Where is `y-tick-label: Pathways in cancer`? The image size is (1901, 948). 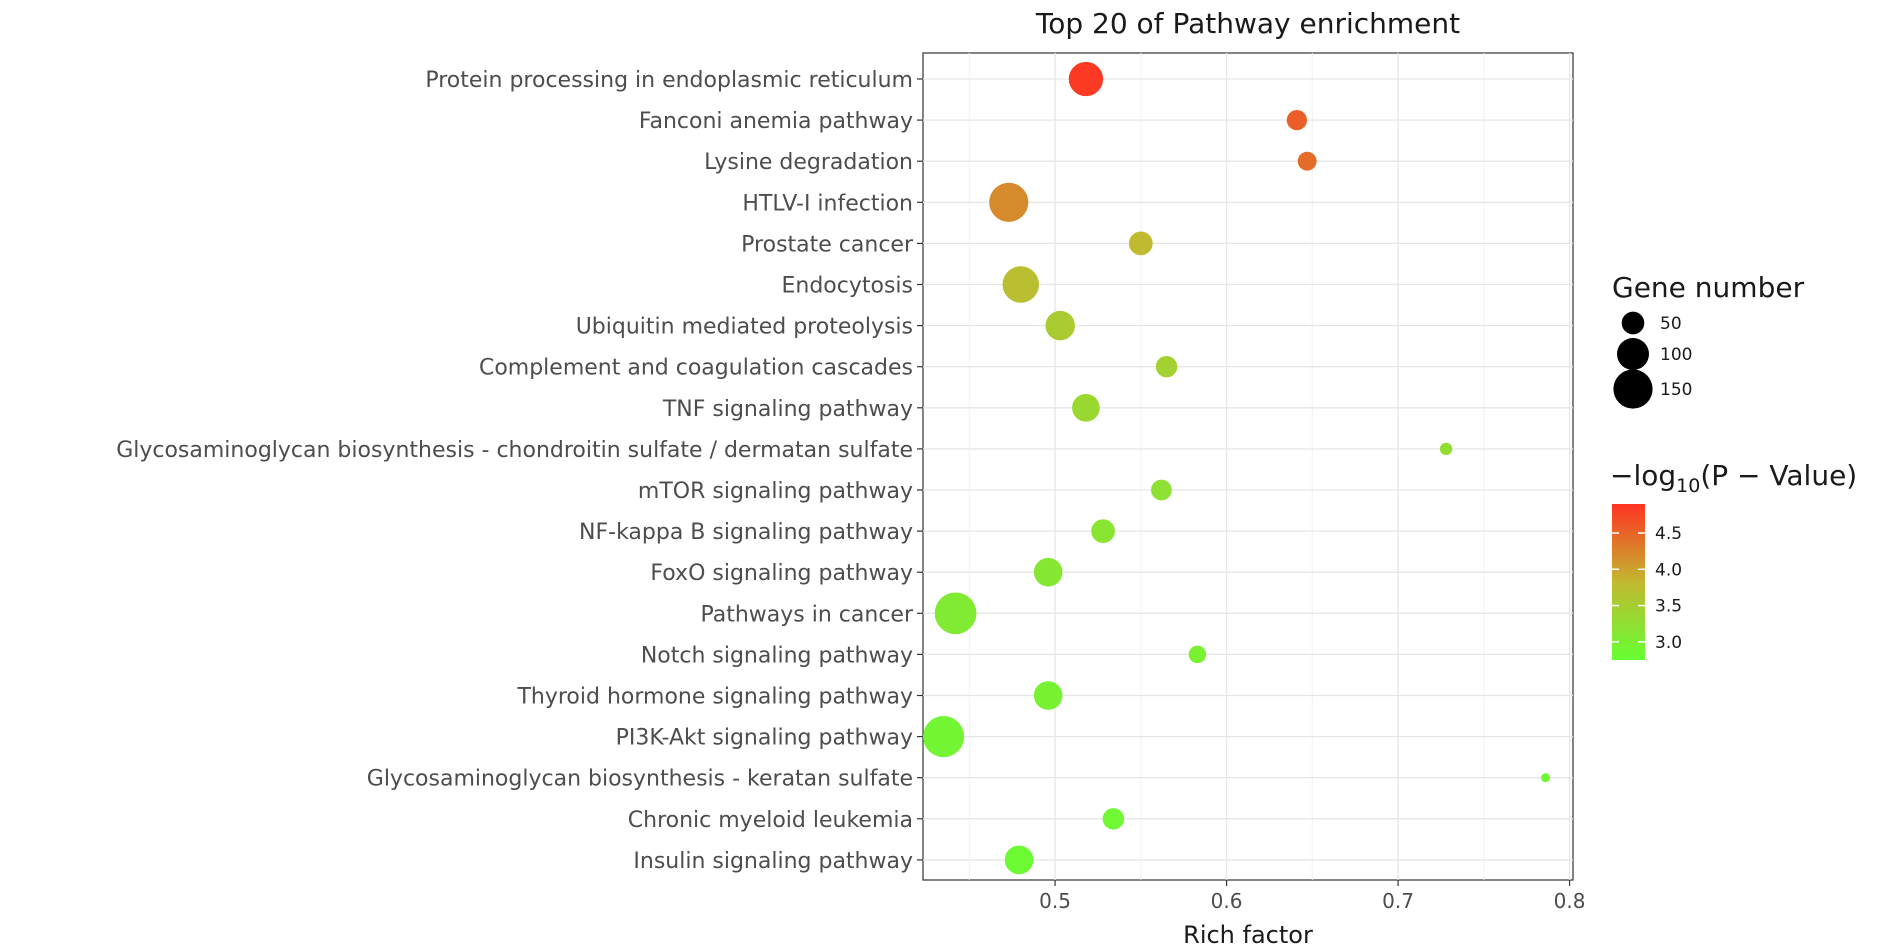 y-tick-label: Pathways in cancer is located at coordinates (806, 614).